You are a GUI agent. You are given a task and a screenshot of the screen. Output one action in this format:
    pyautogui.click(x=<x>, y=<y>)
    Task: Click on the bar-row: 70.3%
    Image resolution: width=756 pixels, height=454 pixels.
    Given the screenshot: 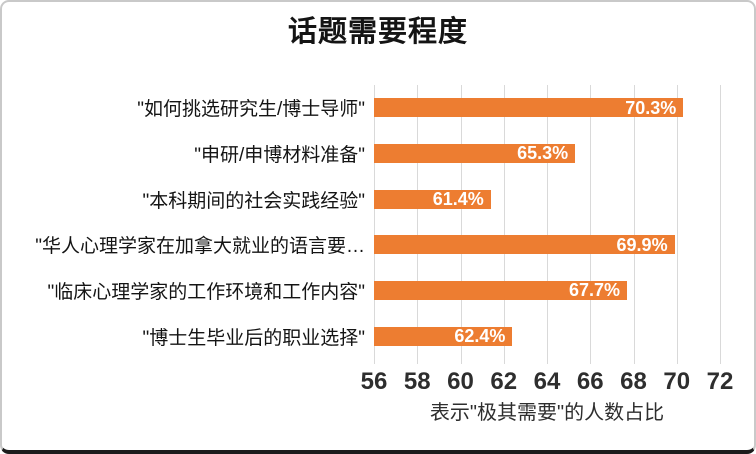 What is the action you would take?
    pyautogui.click(x=547, y=108)
    